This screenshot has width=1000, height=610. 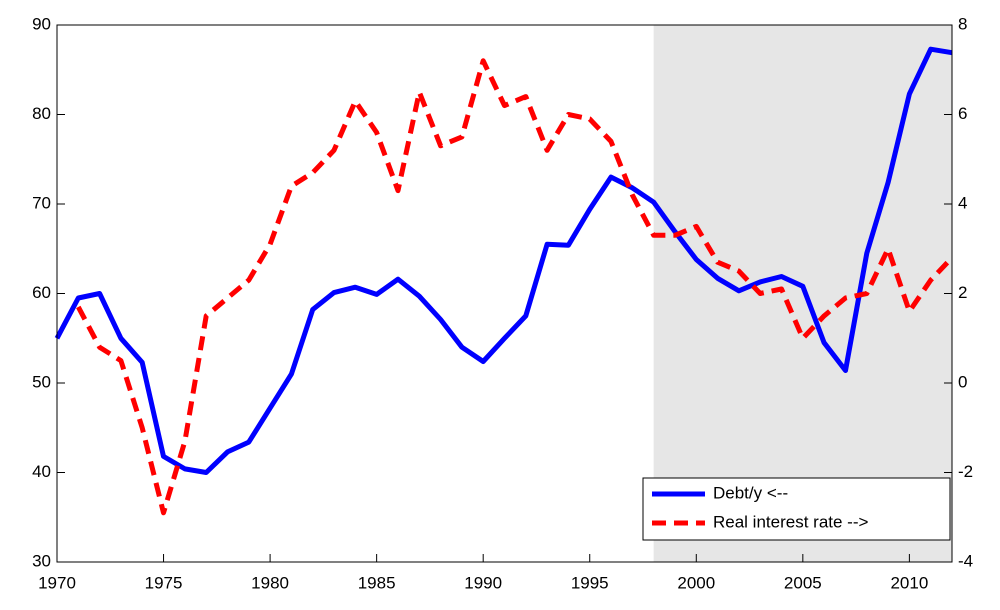 I want to click on legend-label: Real interest rate -->, so click(x=790, y=521).